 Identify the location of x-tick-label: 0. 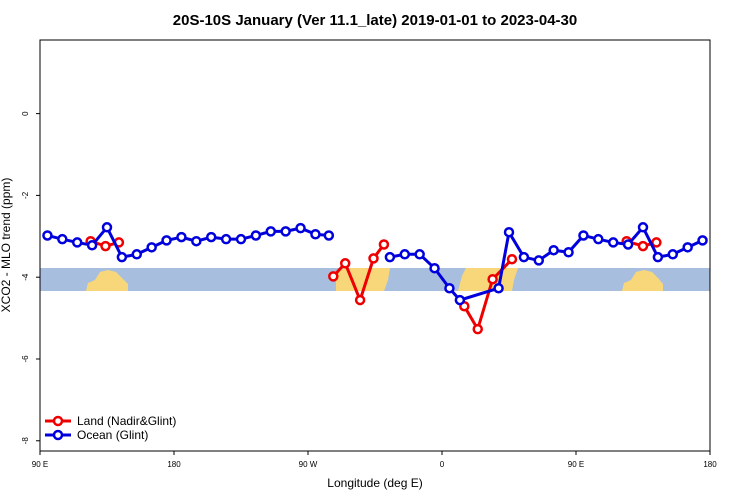
(442, 464).